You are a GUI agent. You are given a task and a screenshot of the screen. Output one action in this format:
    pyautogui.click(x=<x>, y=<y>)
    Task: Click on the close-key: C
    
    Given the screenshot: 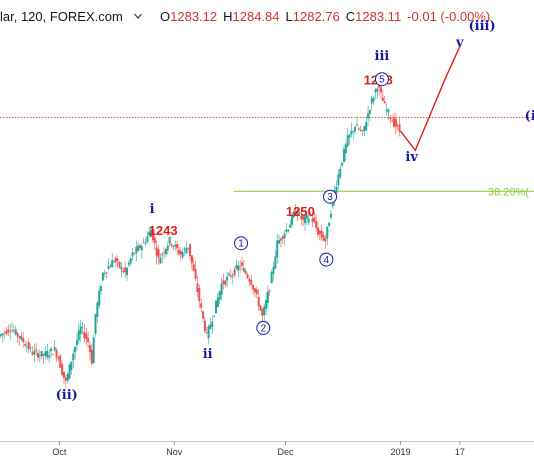 What is the action you would take?
    pyautogui.click(x=350, y=16)
    